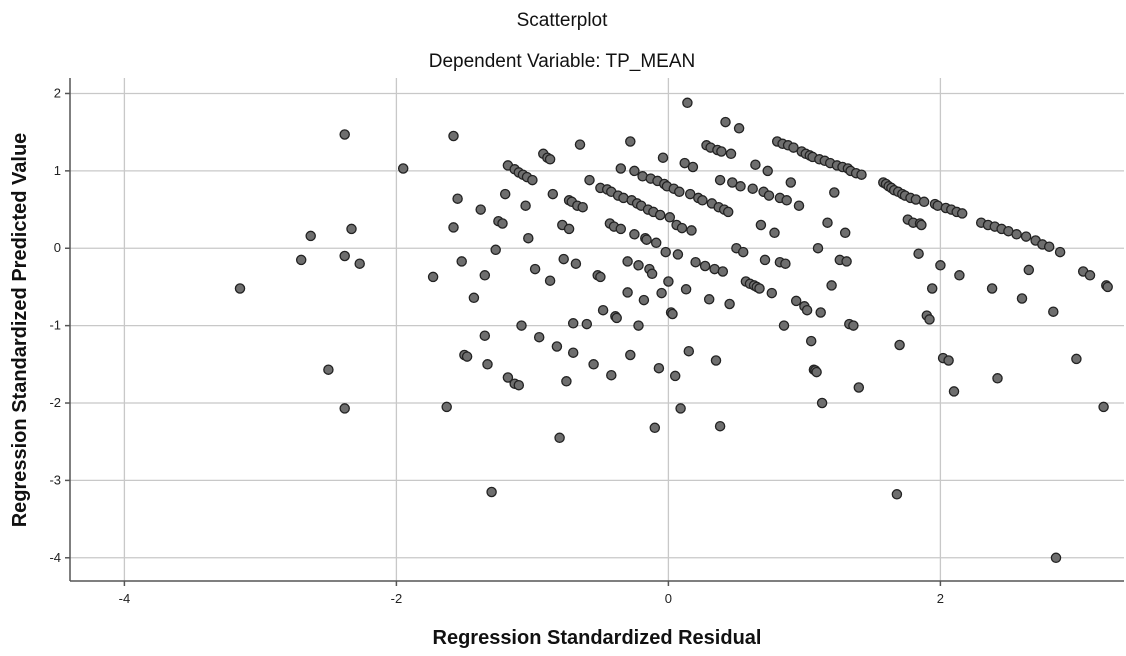 Image resolution: width=1126 pixels, height=656 pixels. What do you see at coordinates (125, 598) in the screenshot?
I see `x-tick-label: -4` at bounding box center [125, 598].